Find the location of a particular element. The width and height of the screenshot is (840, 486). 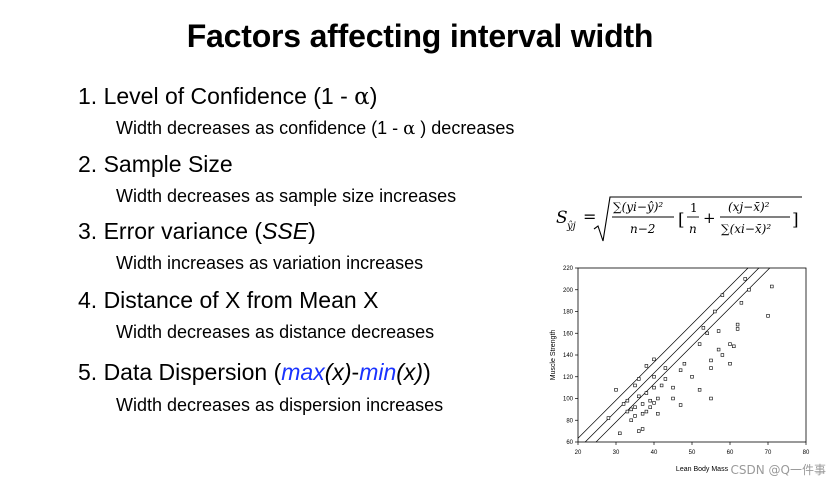

regression-line is located at coordinates (672, 355).